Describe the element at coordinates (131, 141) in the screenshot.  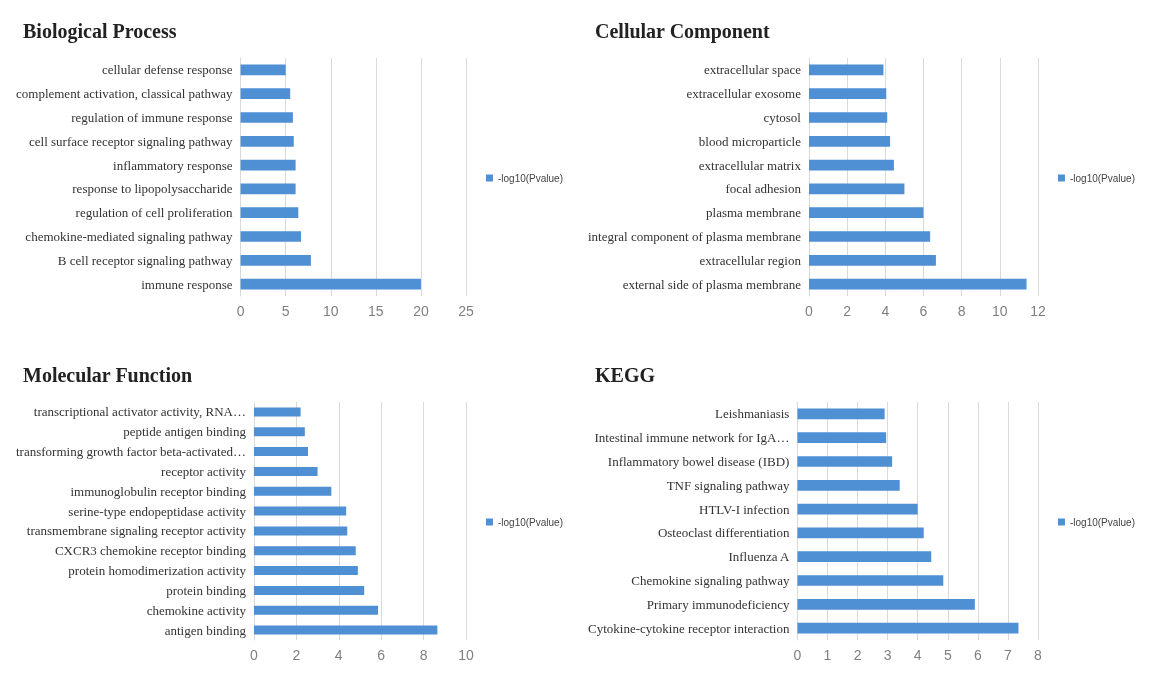
I see `y-tick-label: cell surface receptor signaling pathway` at that location.